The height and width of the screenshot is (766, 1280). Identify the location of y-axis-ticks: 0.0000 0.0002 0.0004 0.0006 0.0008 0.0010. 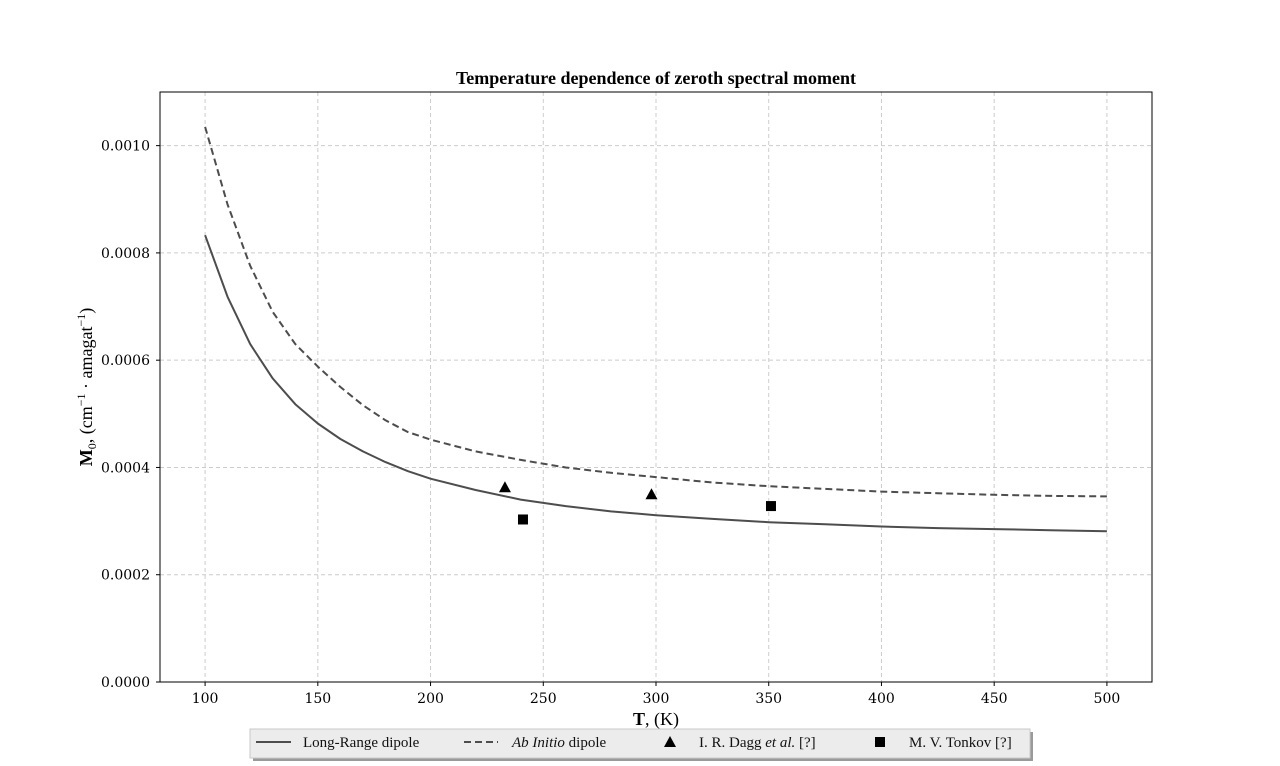
(130, 415).